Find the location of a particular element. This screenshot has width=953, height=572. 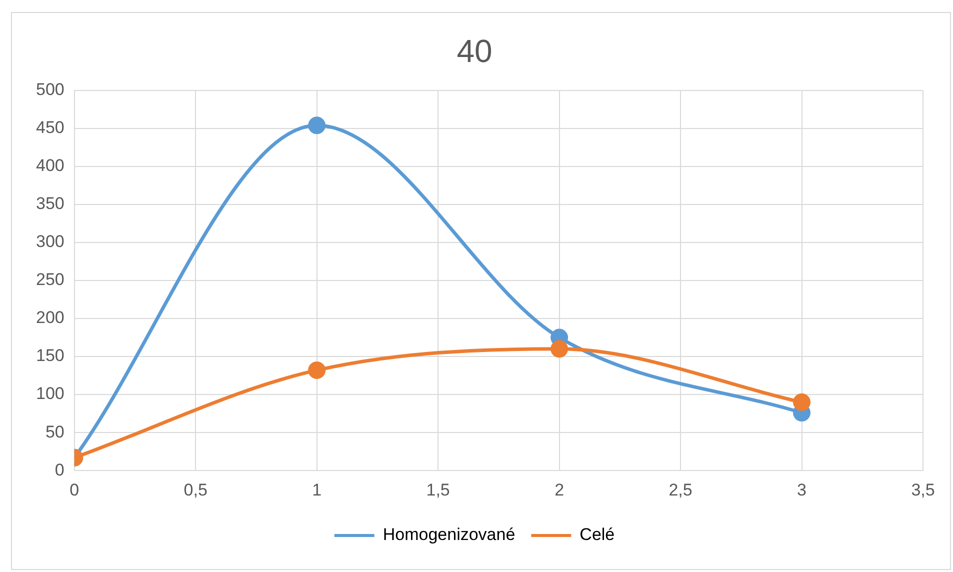

legend-label: Homogenizované is located at coordinates (449, 534).